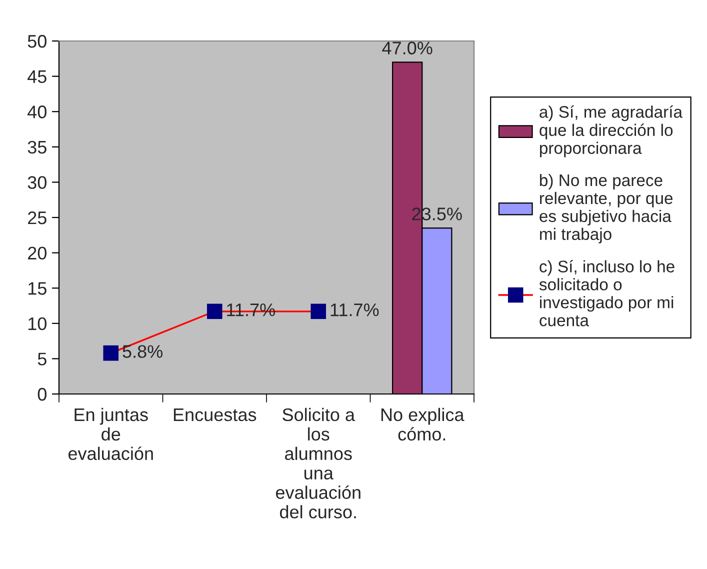 This screenshot has height=569, width=707. Describe the element at coordinates (37, 217) in the screenshot. I see `y-tick-label: 25` at that location.